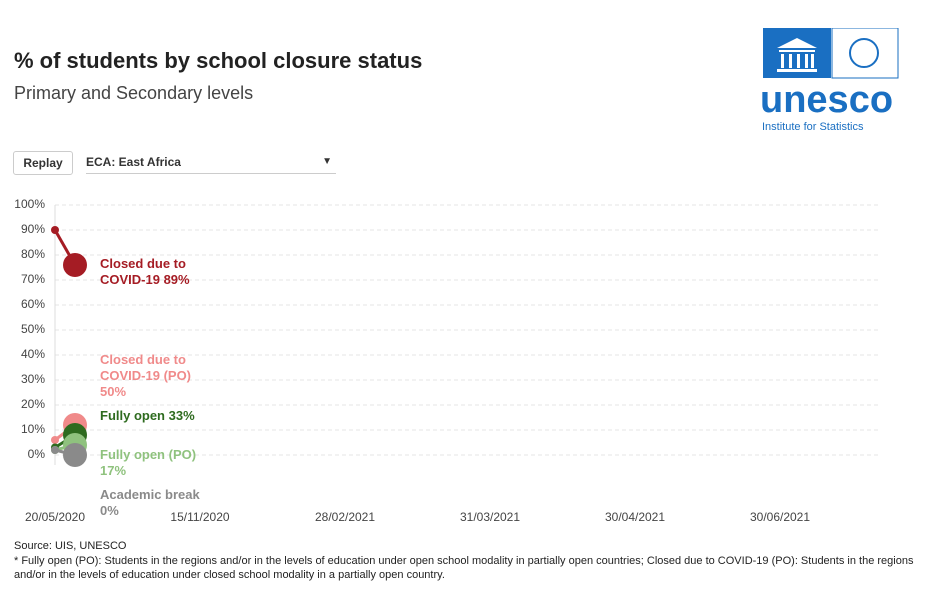 The width and height of the screenshot is (926, 598). What do you see at coordinates (635, 517) in the screenshot?
I see `x-tick-label: 30/04/2021` at bounding box center [635, 517].